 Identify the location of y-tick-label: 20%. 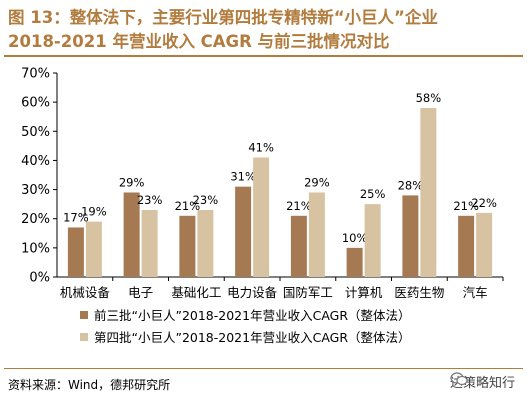
(35, 219).